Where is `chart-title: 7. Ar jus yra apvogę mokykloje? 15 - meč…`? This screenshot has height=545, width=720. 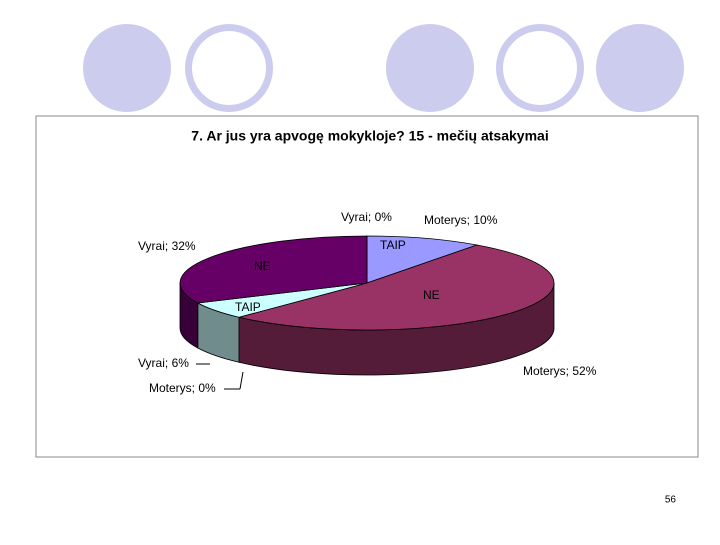 chart-title: 7. Ar jus yra apvogę mokykloje? 15 - meč… is located at coordinates (369, 136).